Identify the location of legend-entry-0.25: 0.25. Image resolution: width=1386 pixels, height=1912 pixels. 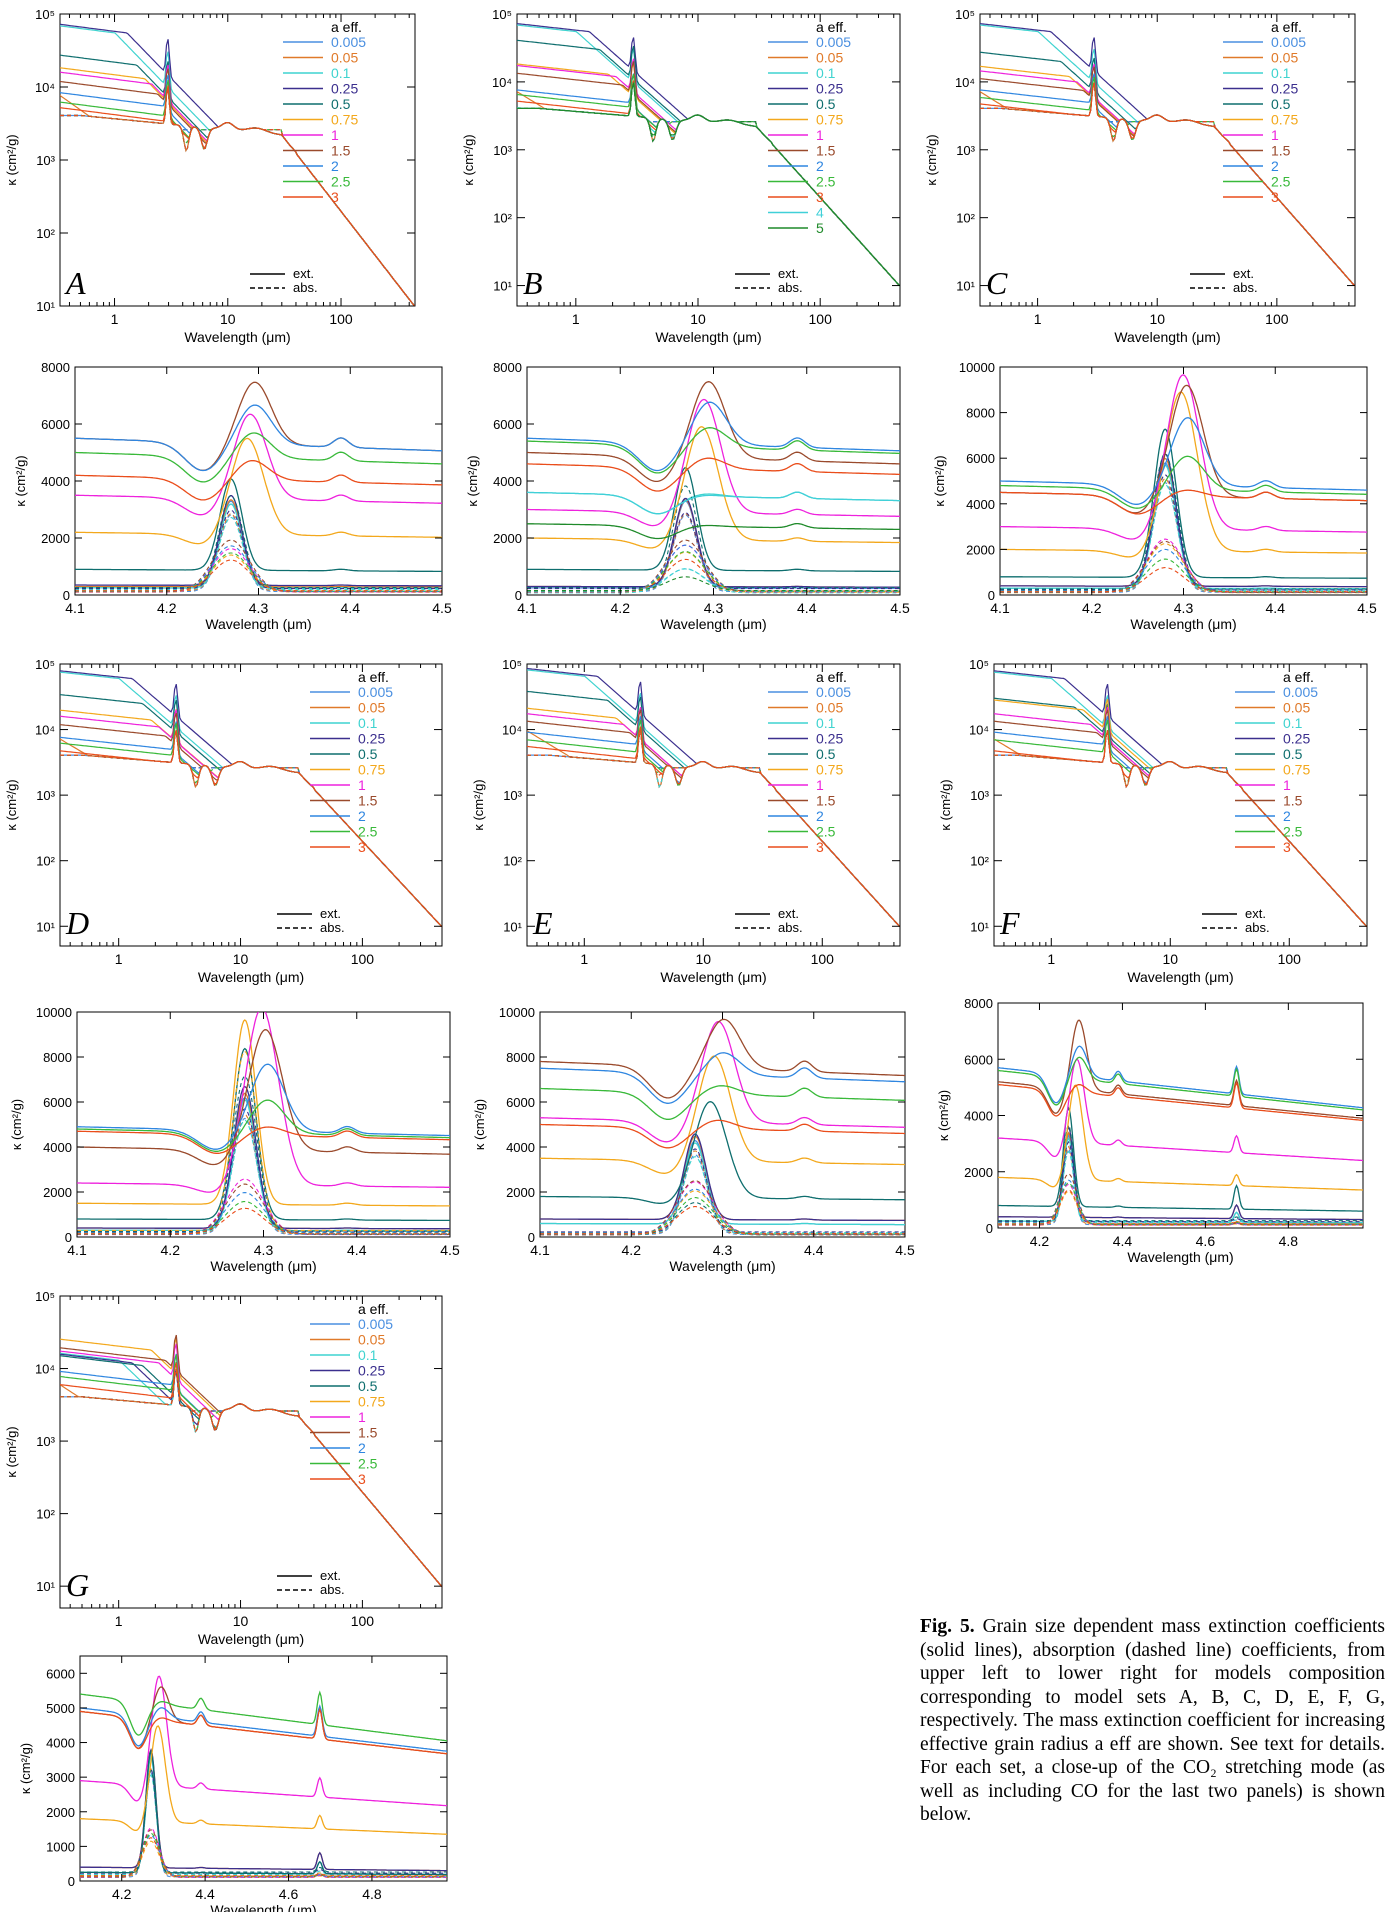
(371, 739).